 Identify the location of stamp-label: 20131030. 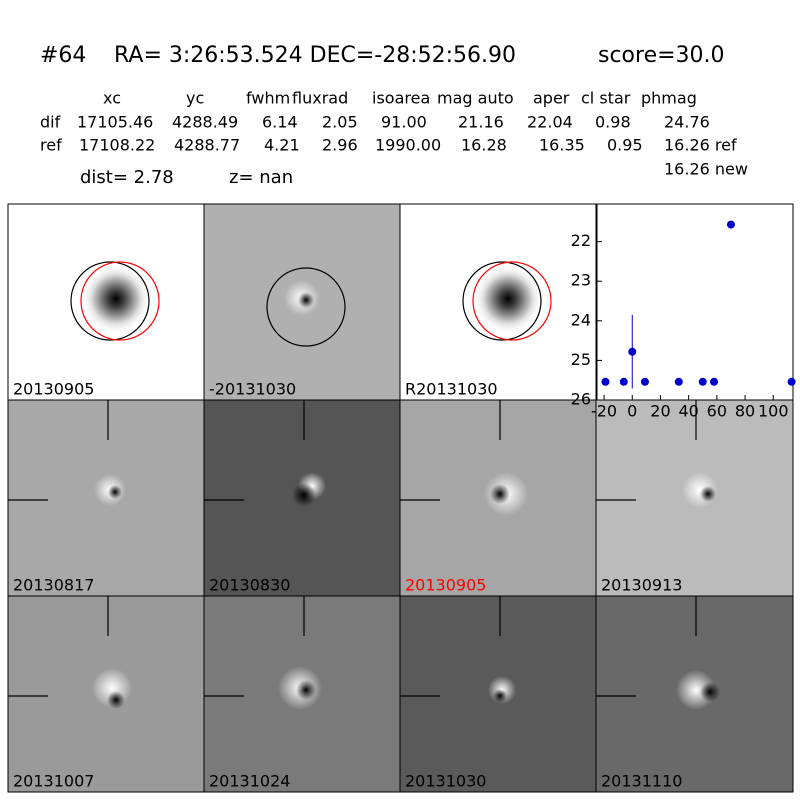
(445, 781).